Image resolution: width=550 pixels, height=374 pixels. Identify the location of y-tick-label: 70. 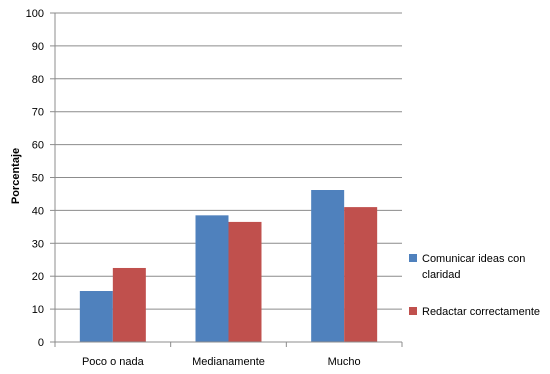
(38, 113).